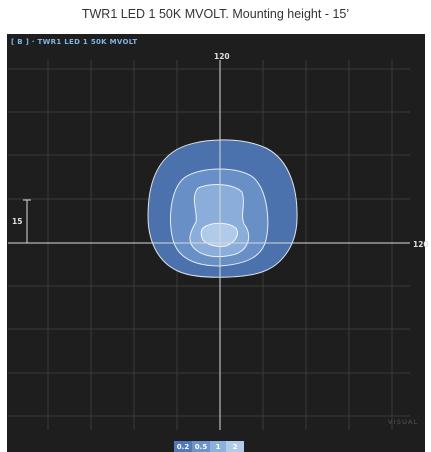 The height and width of the screenshot is (452, 431). Describe the element at coordinates (222, 56) in the screenshot. I see `top-axis-label: 120` at that location.